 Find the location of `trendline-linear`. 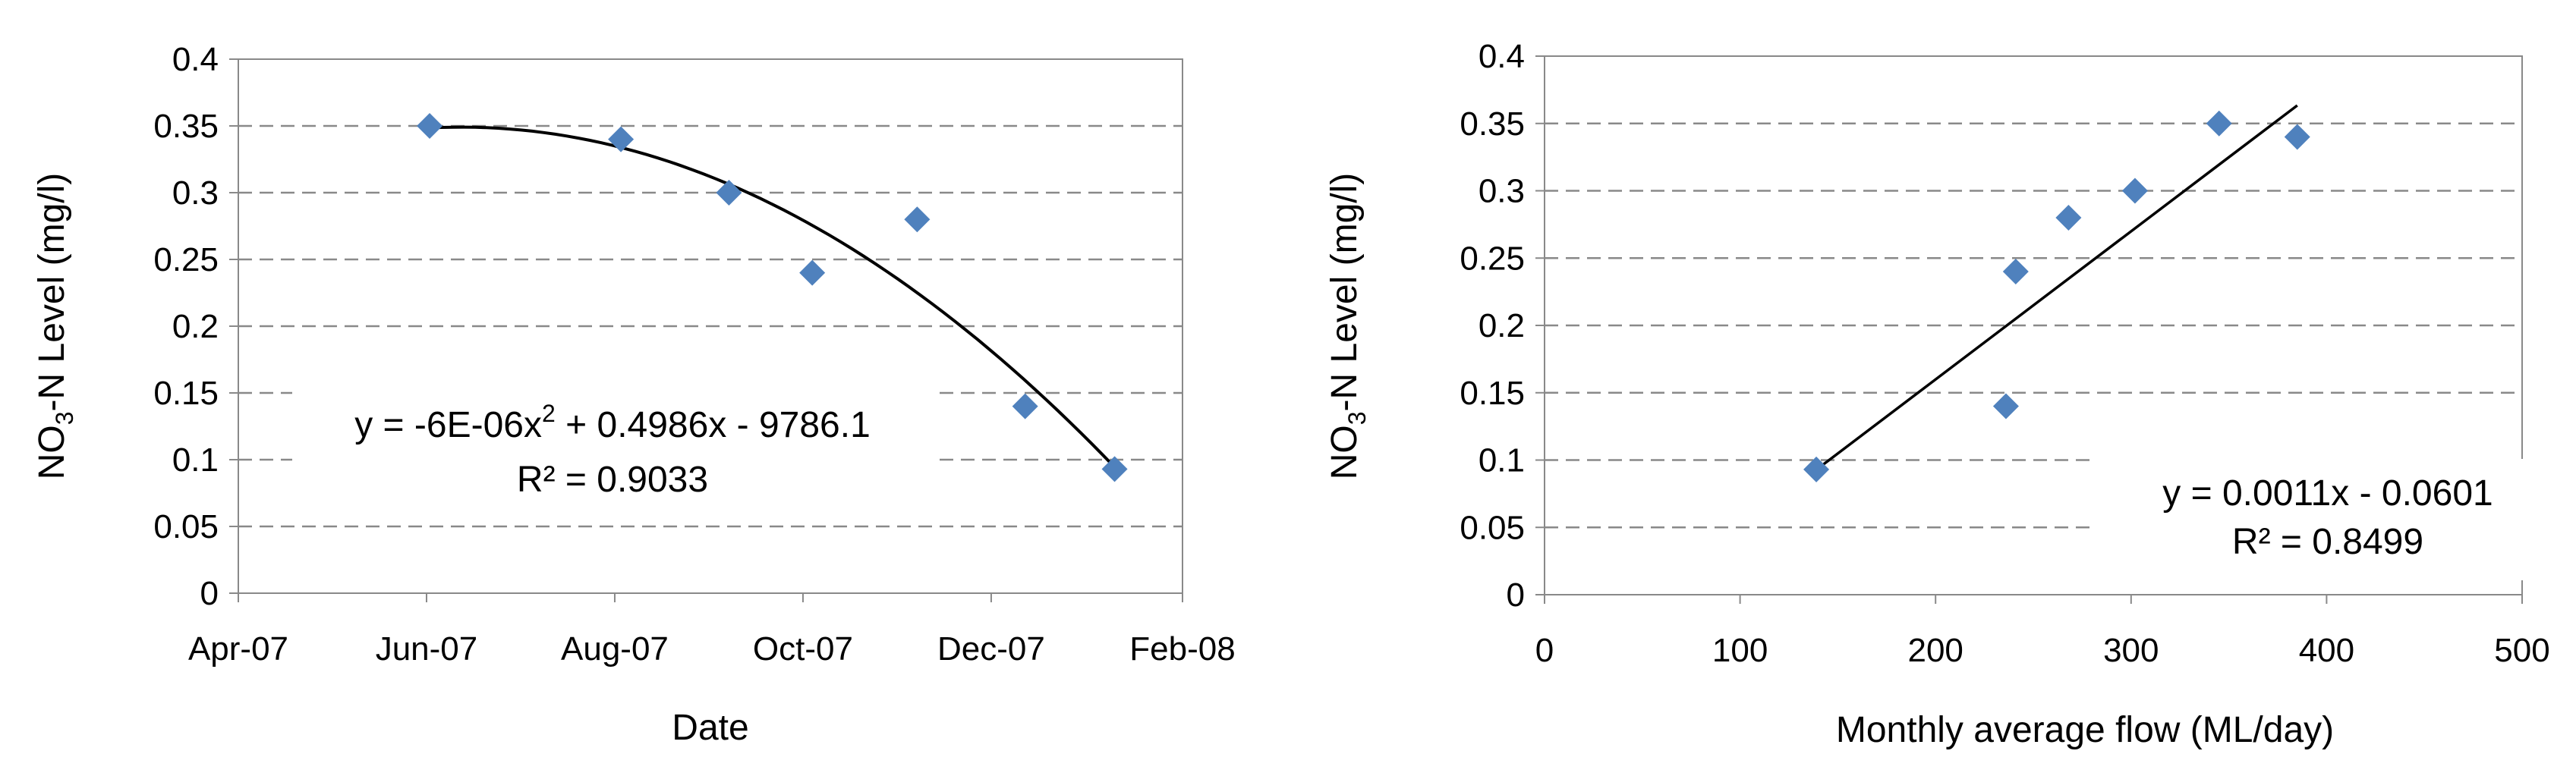

trendline-linear is located at coordinates (2056, 287).